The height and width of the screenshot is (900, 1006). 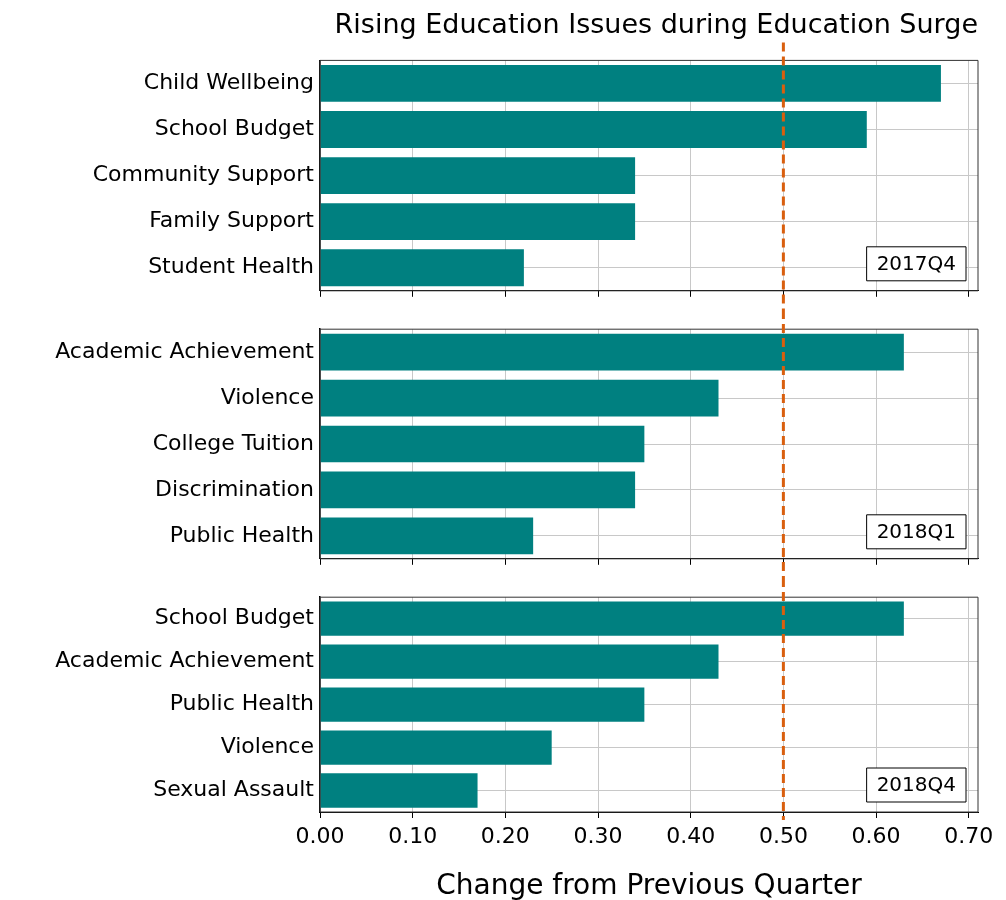 I want to click on x-tick-label: 0.30, so click(x=598, y=835).